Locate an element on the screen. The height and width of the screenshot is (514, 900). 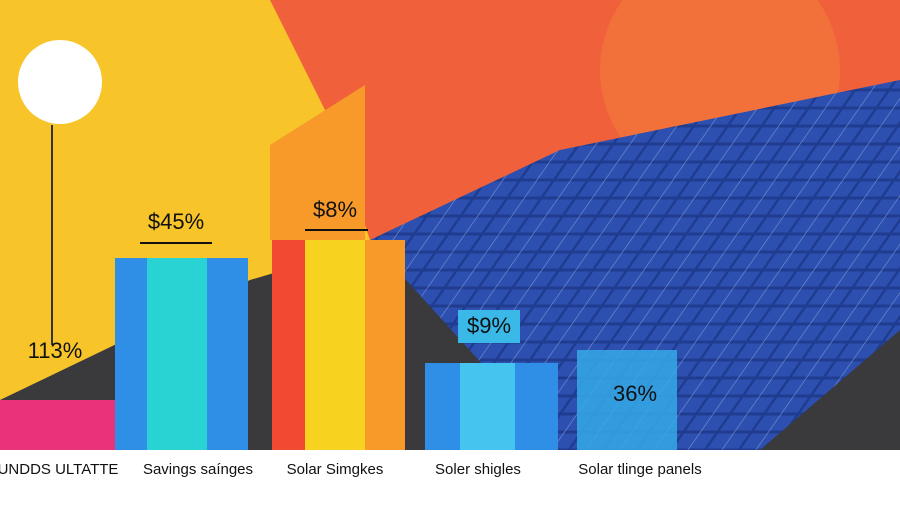
category-label: Savings saínges is located at coordinates (198, 469).